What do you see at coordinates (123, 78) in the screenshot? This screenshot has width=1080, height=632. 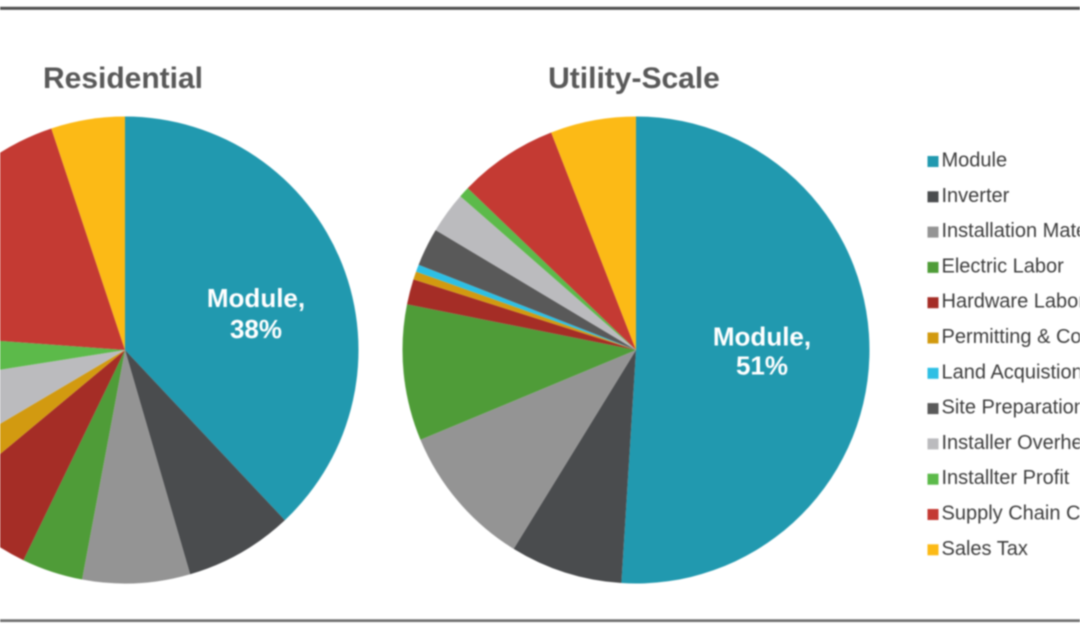 I see `svg-text: Residential` at bounding box center [123, 78].